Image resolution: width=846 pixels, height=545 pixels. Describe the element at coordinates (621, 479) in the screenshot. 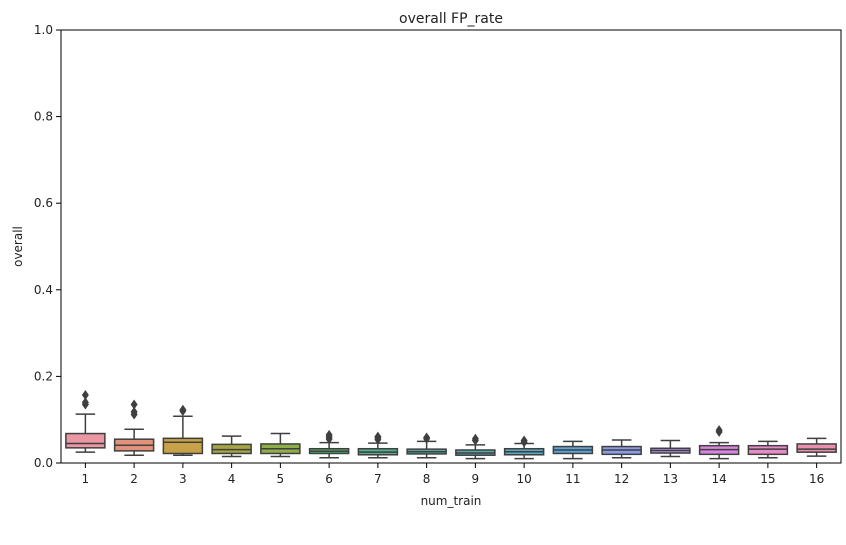

I see `x-tick-label: 12` at that location.